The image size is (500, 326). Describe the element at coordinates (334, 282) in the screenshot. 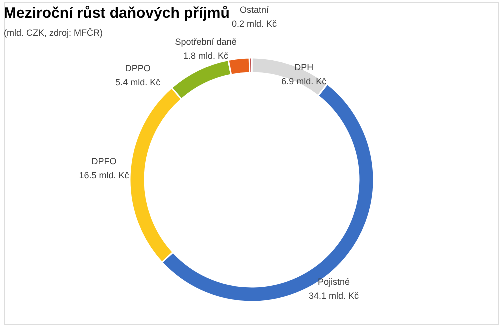

I see `slice-label: Pojistné` at that location.